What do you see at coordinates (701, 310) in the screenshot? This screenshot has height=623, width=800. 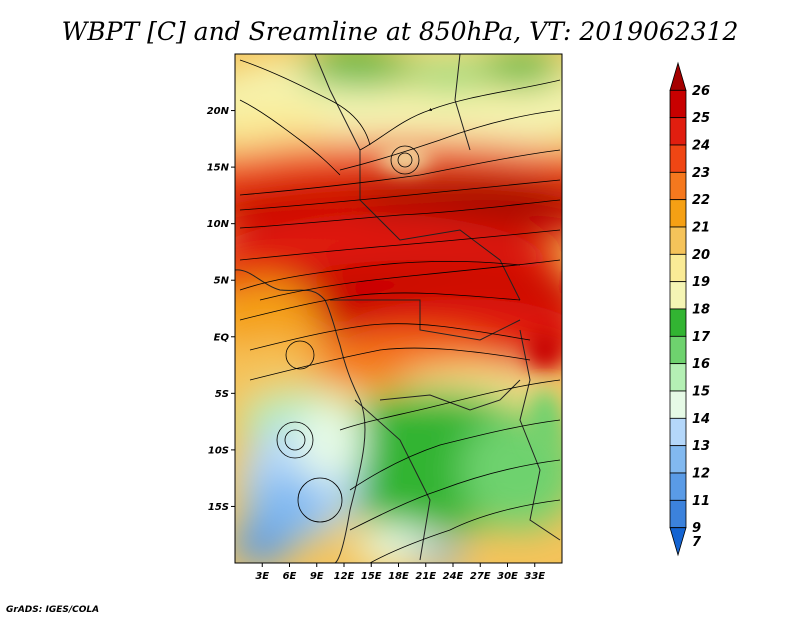 I see `colorbar-label: 18` at bounding box center [701, 310].